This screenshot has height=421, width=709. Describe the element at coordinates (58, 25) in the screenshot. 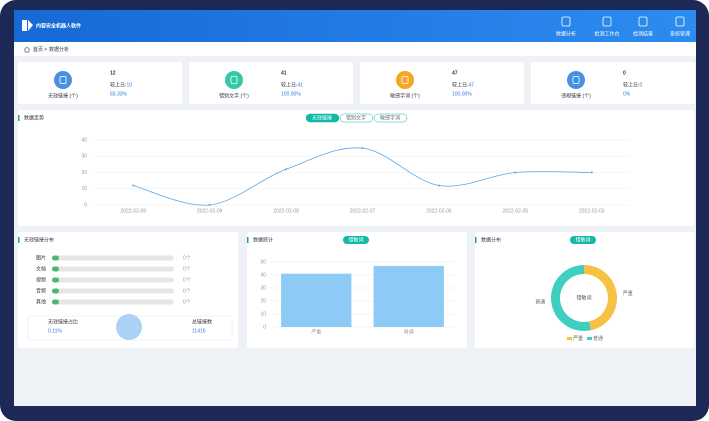

I see `app-title: 内容安全机器人软件` at that location.